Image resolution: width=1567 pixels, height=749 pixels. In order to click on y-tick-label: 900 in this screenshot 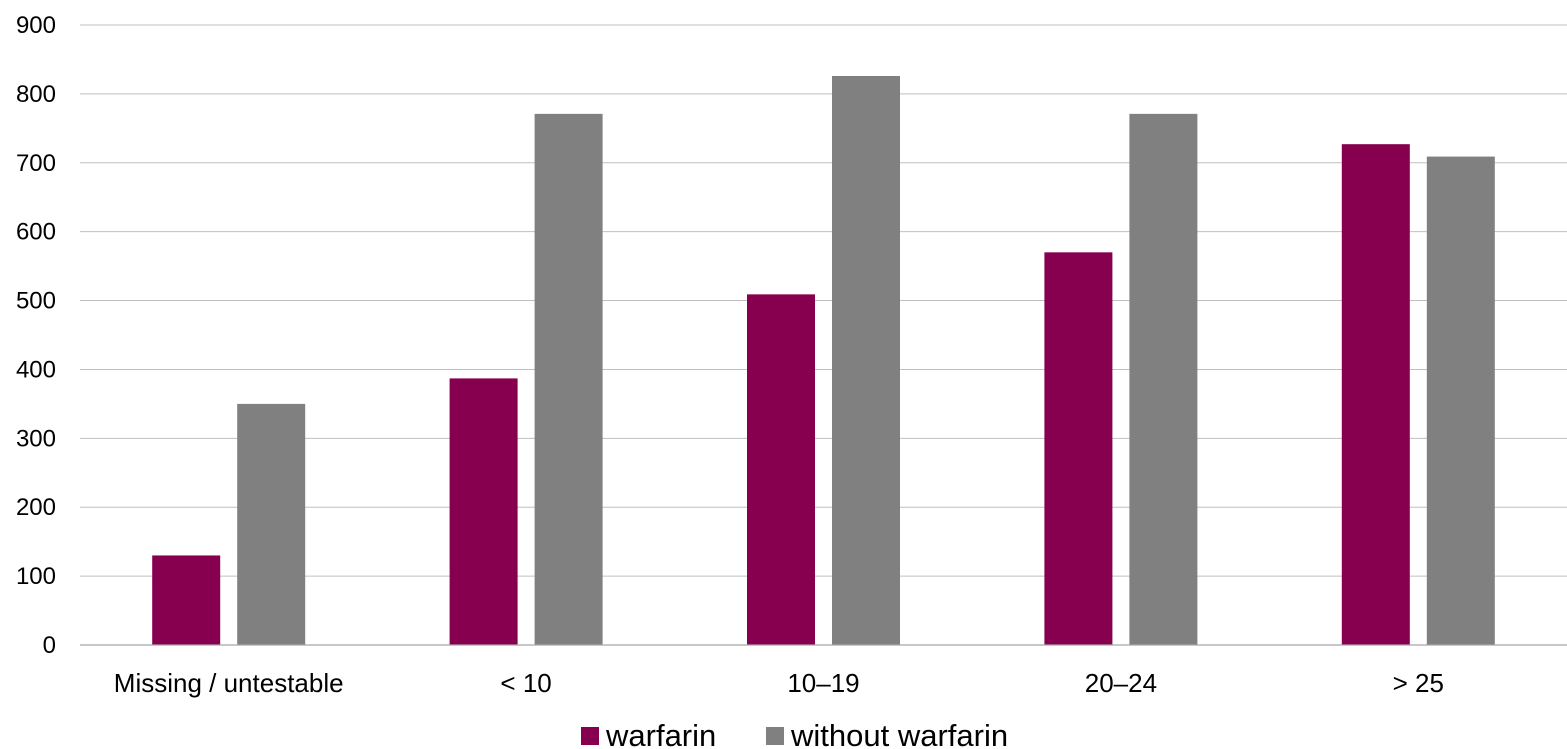, I will do `click(36, 25)`.